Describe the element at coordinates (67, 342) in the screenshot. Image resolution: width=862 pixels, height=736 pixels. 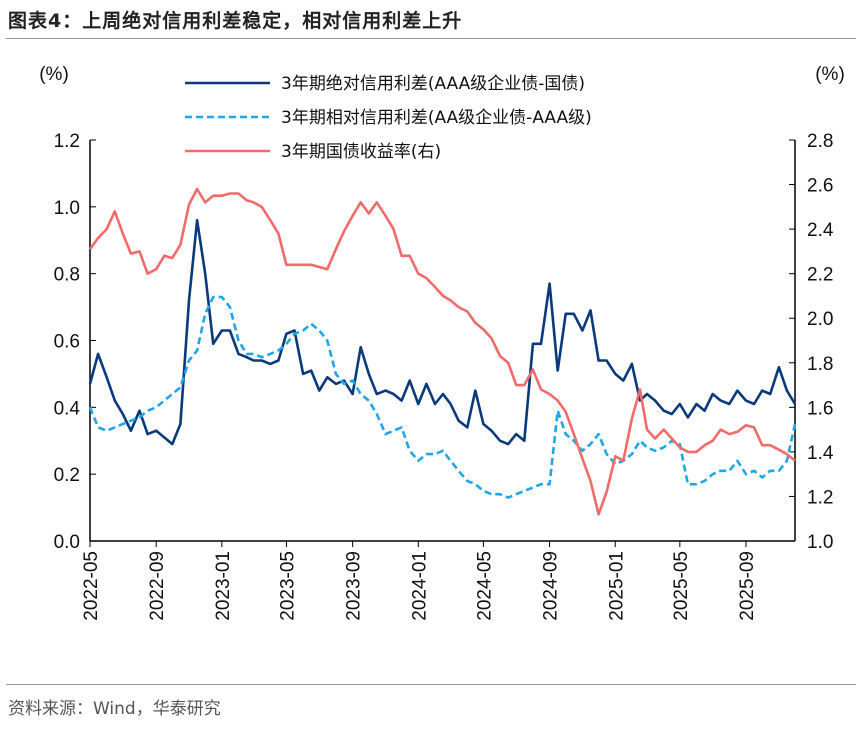
I see `left-tick-label: 0.6` at that location.